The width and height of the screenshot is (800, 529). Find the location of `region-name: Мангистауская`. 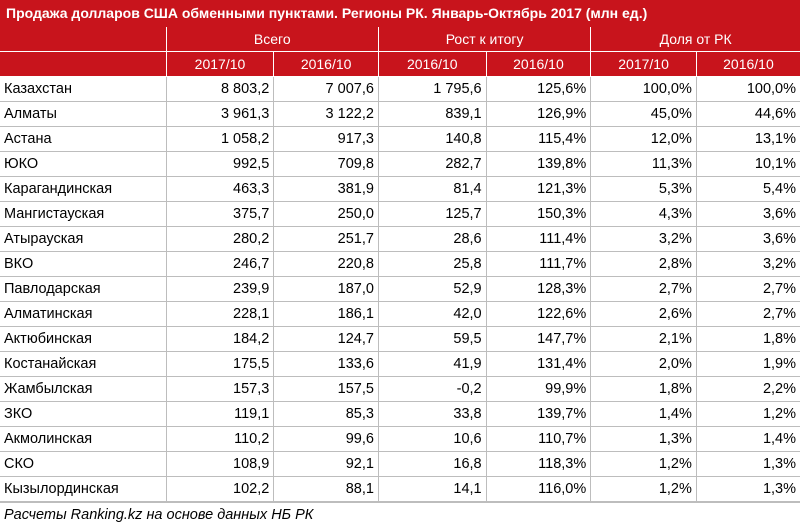

region-name: Мангистауская is located at coordinates (83, 214).